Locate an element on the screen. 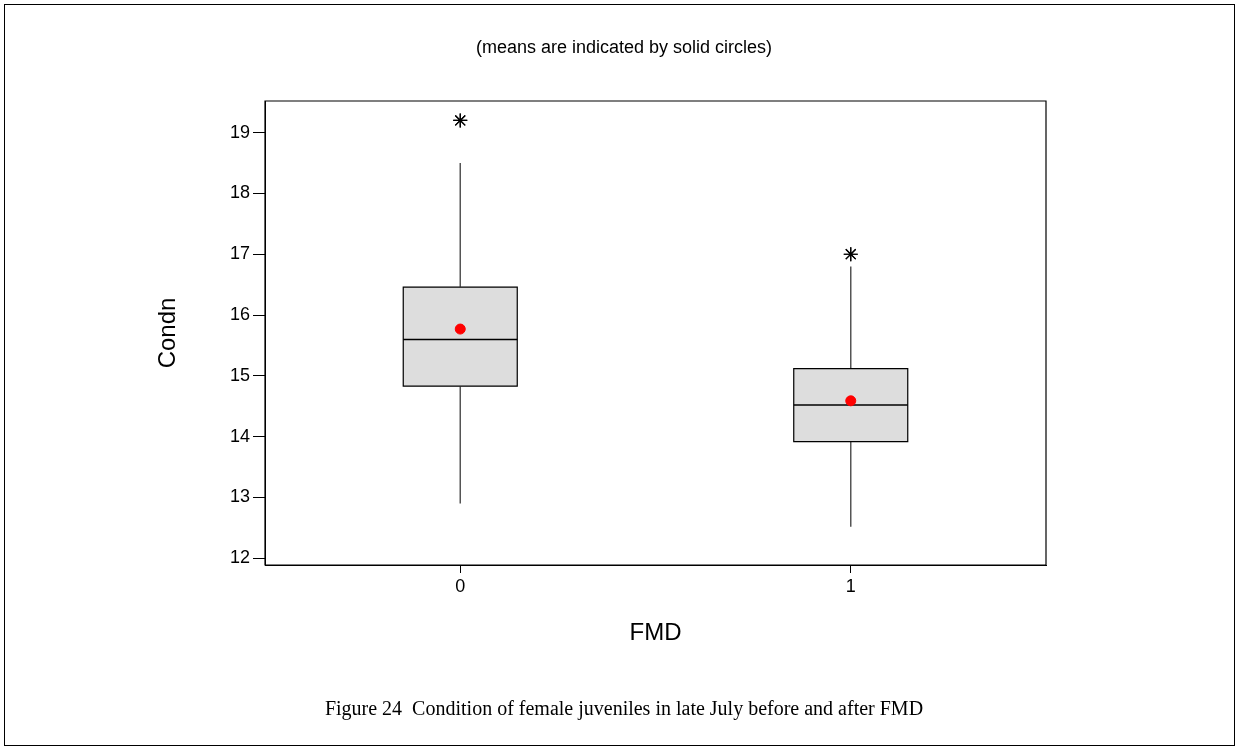  chart-subtitle: (means are indicated by solid circles) is located at coordinates (624, 46).